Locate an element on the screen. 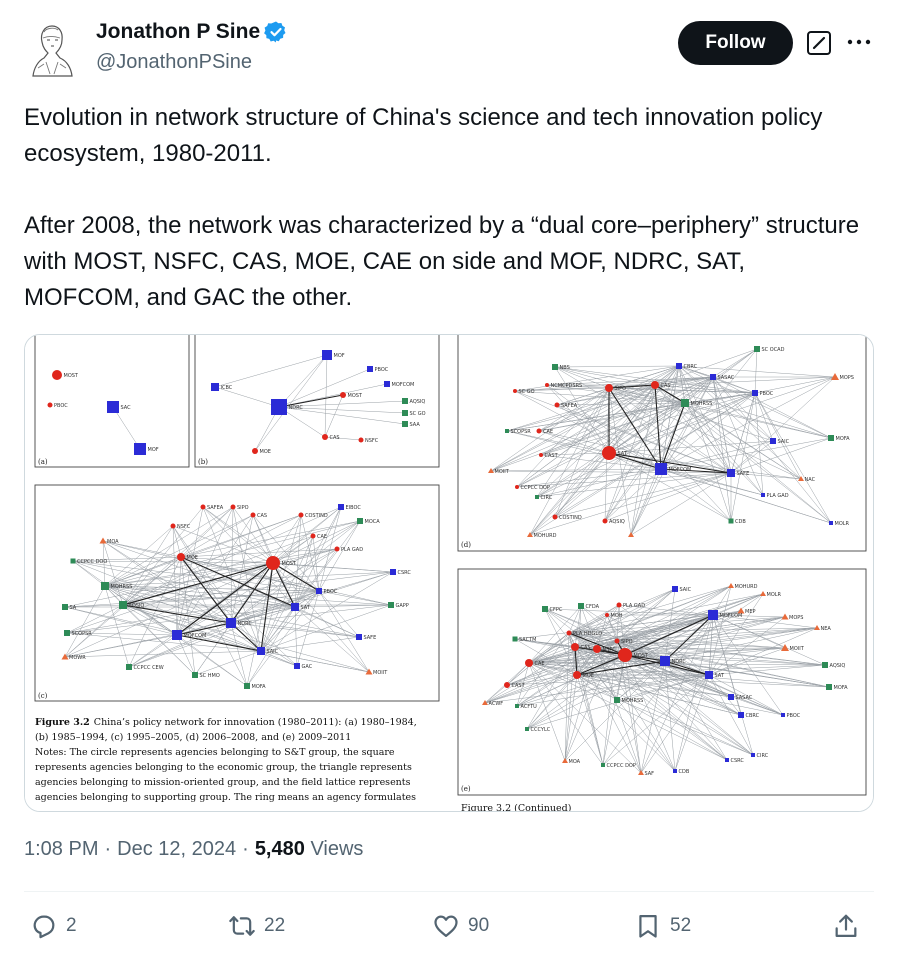  panel-e-node-label: CBRC is located at coordinates (753, 716).